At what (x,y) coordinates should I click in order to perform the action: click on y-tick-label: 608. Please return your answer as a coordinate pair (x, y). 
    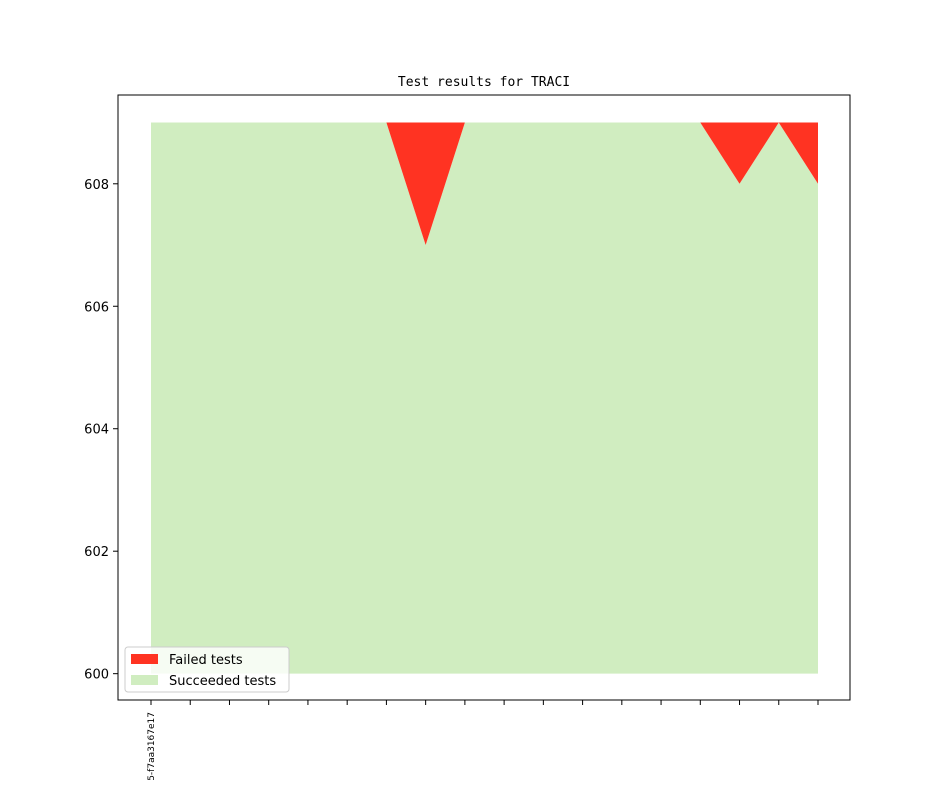
    Looking at the image, I should click on (96, 185).